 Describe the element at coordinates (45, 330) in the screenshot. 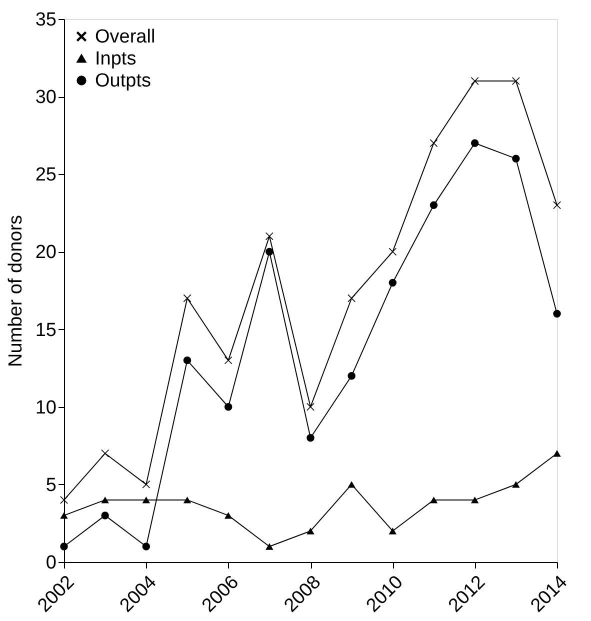

I see `y-tick-label: 15` at that location.